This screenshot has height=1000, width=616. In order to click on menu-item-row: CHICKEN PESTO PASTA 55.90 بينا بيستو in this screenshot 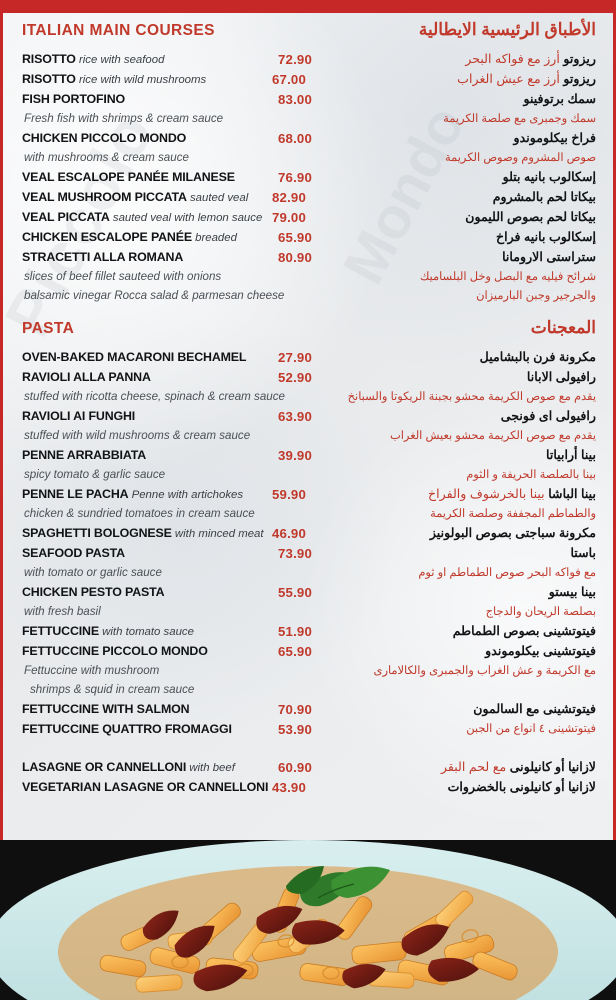, I will do `click(308, 595)`.